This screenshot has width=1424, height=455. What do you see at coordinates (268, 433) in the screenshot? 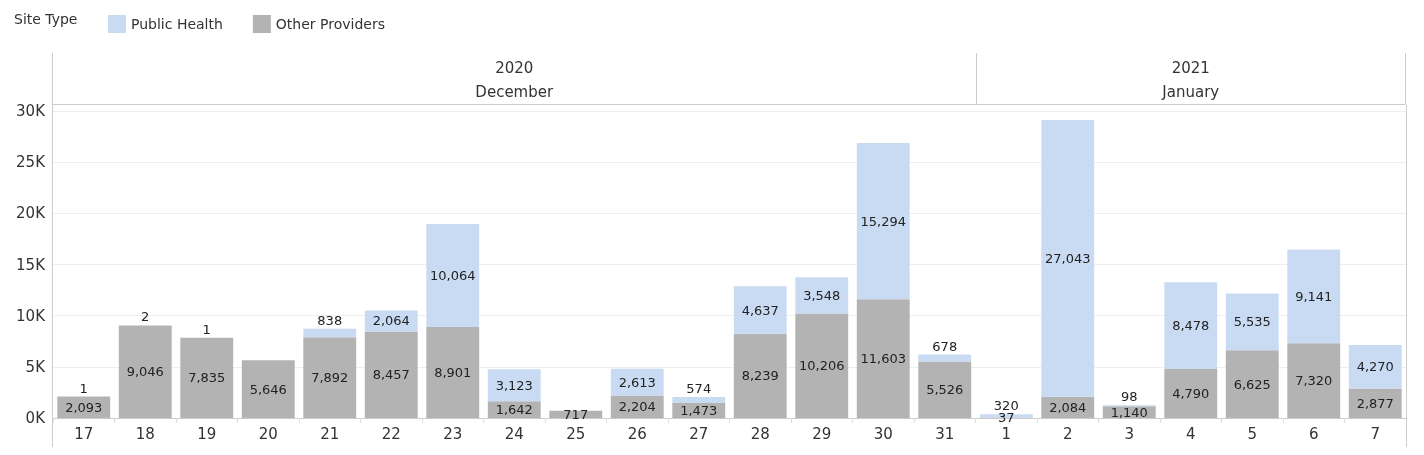
I see `x-tick-label: 20` at bounding box center [268, 433].